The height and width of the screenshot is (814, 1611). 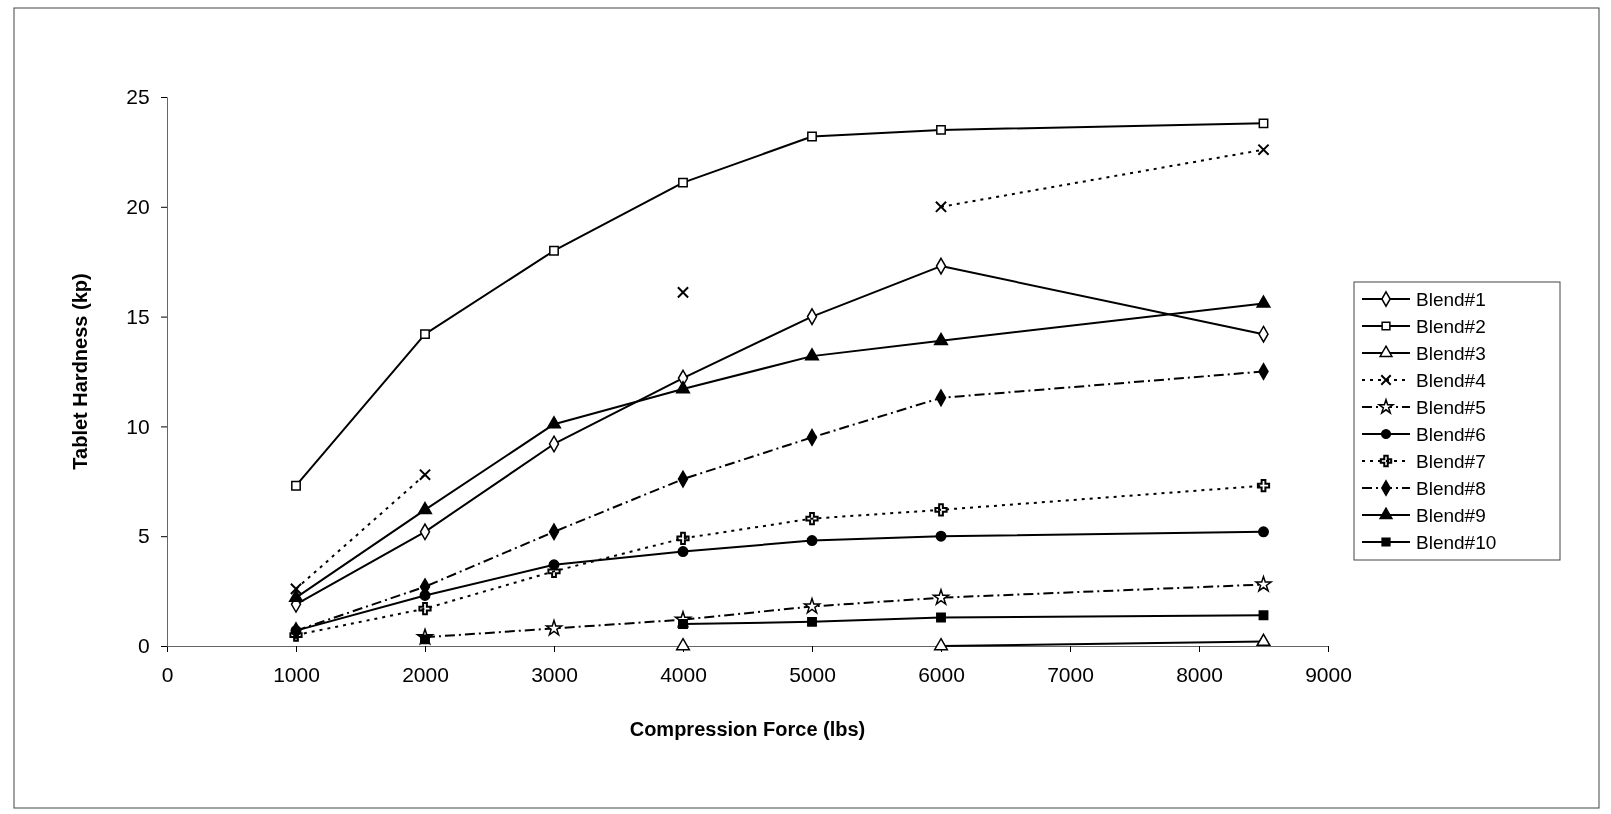 I want to click on legend-label: Blend#6, so click(x=1451, y=434).